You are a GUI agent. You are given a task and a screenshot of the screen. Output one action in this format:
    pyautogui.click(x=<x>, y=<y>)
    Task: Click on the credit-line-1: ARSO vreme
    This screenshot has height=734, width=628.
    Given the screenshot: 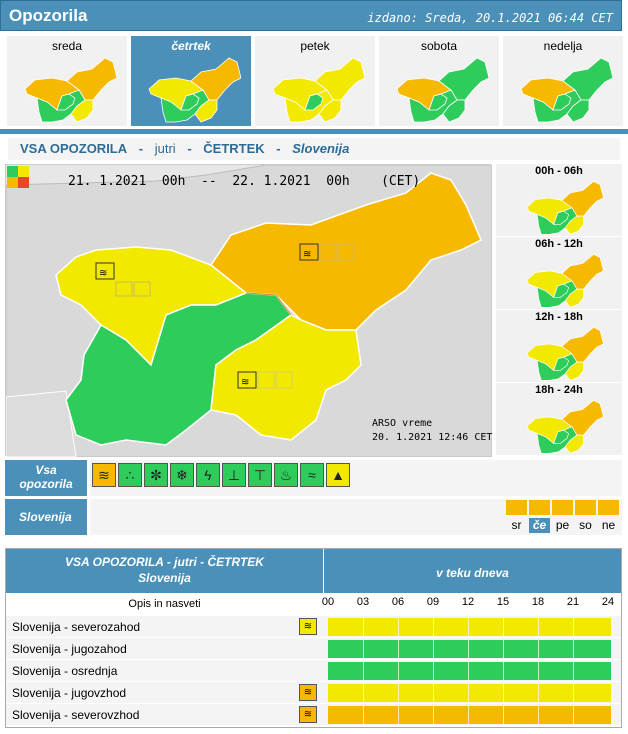 What is the action you would take?
    pyautogui.click(x=402, y=423)
    